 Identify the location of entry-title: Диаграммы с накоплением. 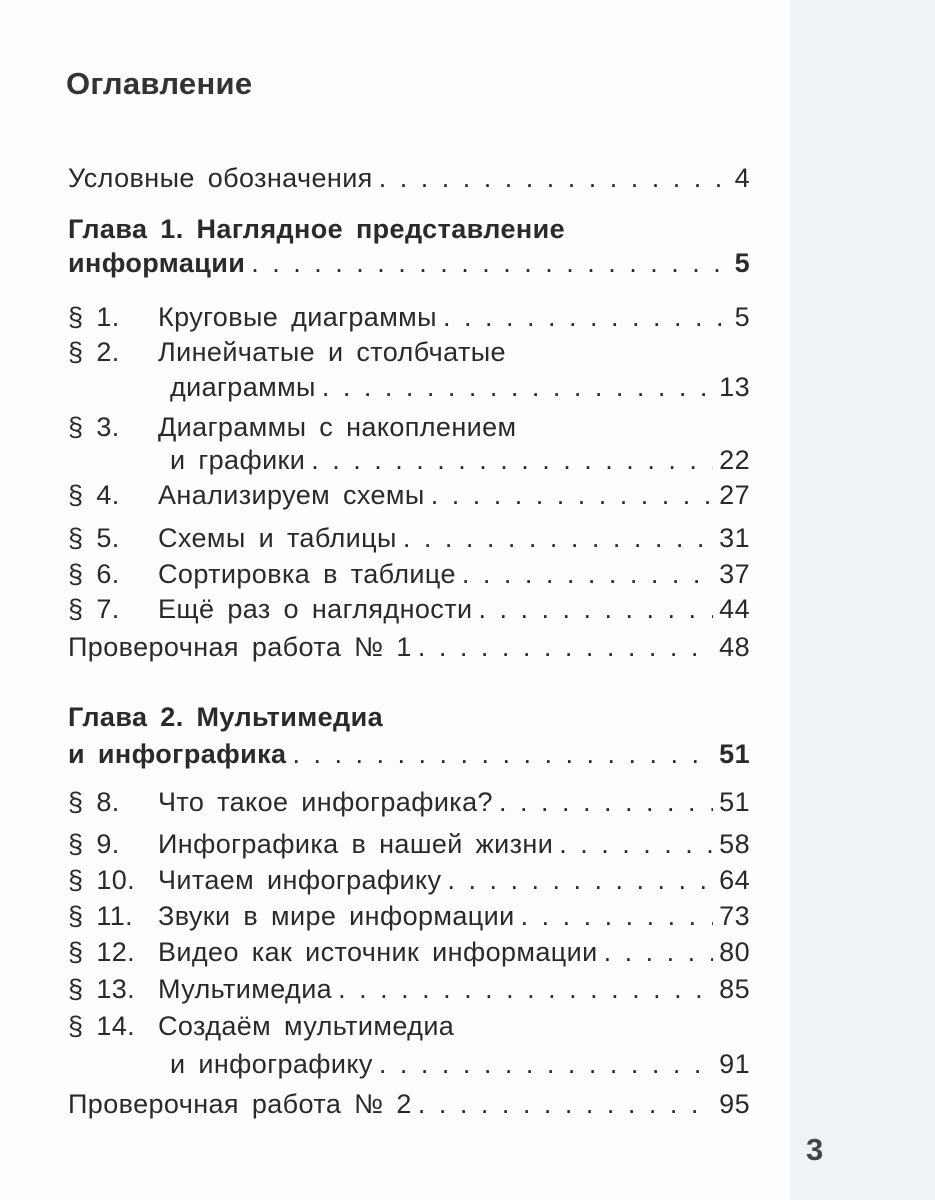
(337, 427).